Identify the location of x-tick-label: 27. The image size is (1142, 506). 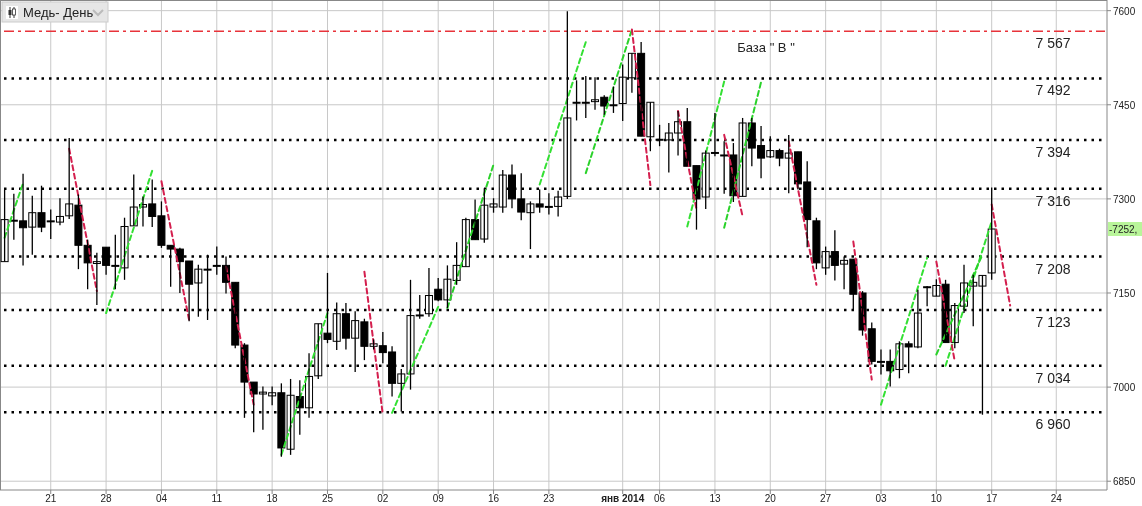
(826, 498).